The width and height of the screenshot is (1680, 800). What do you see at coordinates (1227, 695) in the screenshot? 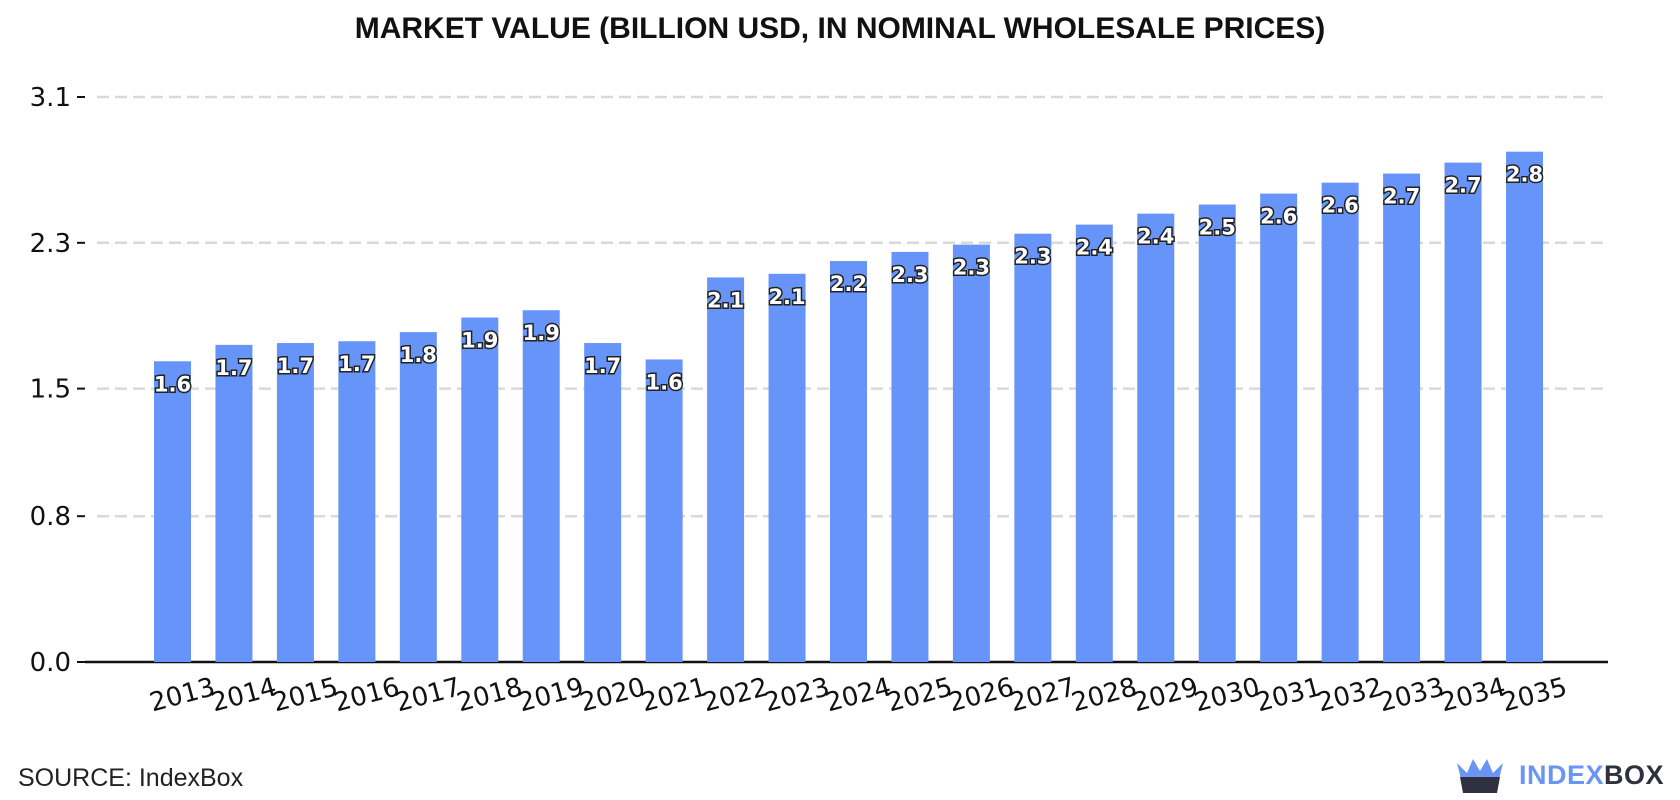
I see `x-tick-label: 2030` at bounding box center [1227, 695].